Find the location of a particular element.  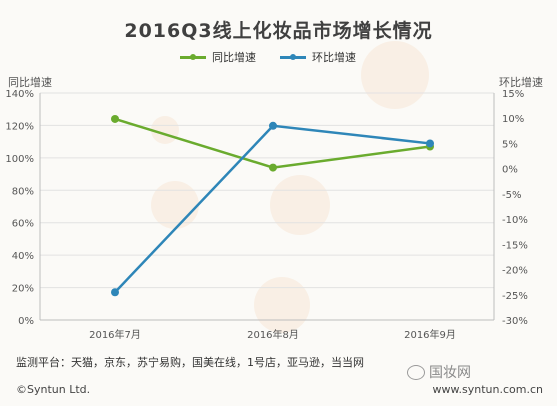

left-tick-label: 40% is located at coordinates (23, 256).